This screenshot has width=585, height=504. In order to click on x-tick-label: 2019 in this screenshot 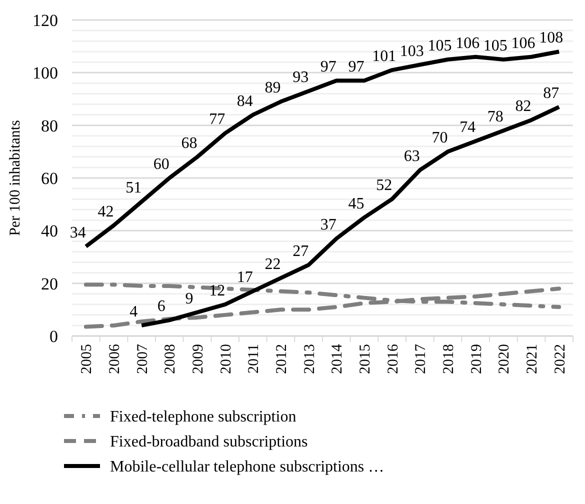, I will do `click(476, 359)`.